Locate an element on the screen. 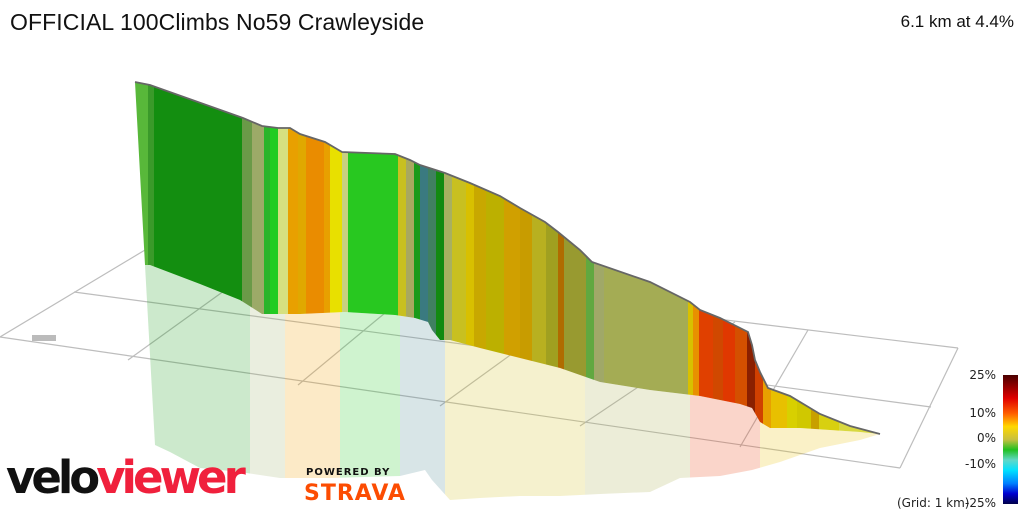 This screenshot has height=512, width=1024. grid-scale-note: (Grid: 1 km) is located at coordinates (933, 503).